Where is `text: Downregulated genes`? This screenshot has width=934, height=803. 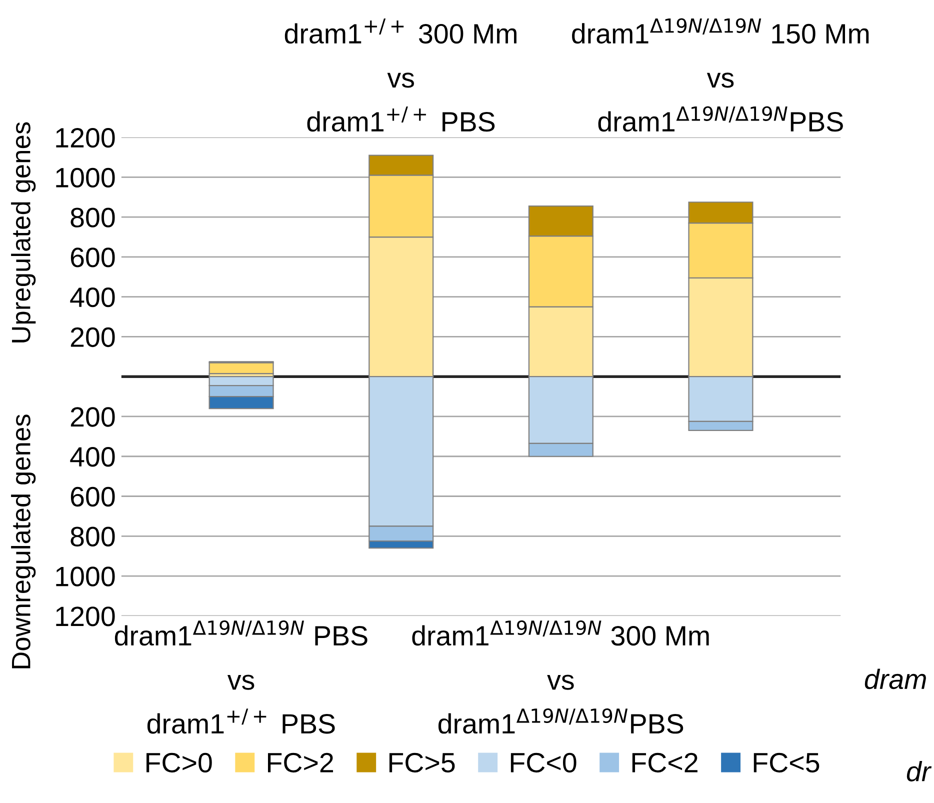
text: Downregulated genes is located at coordinates (23, 541).